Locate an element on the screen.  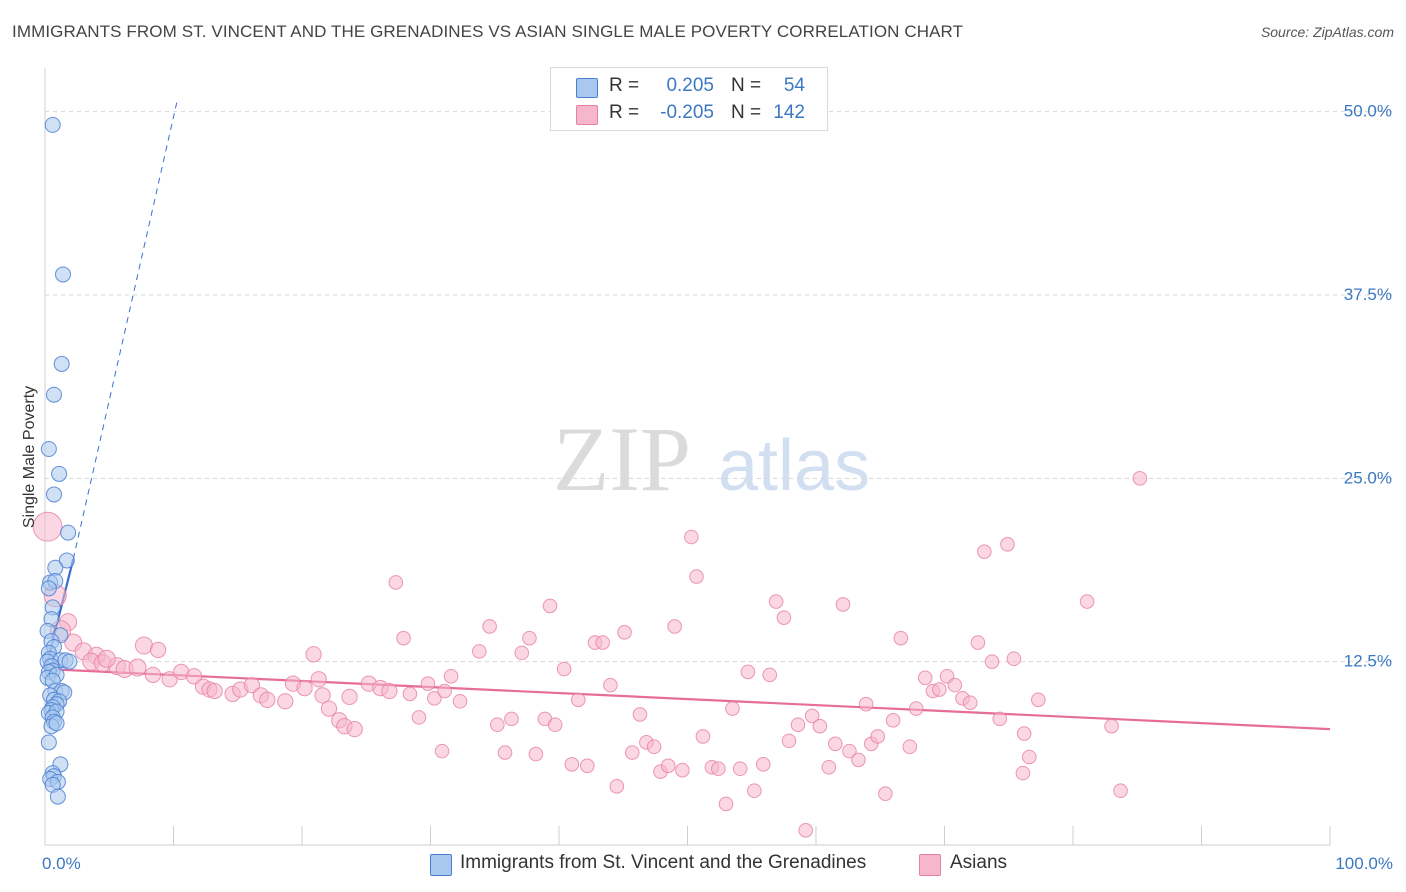
source-label: Source: ZipAtlas.com is located at coordinates (1327, 32).